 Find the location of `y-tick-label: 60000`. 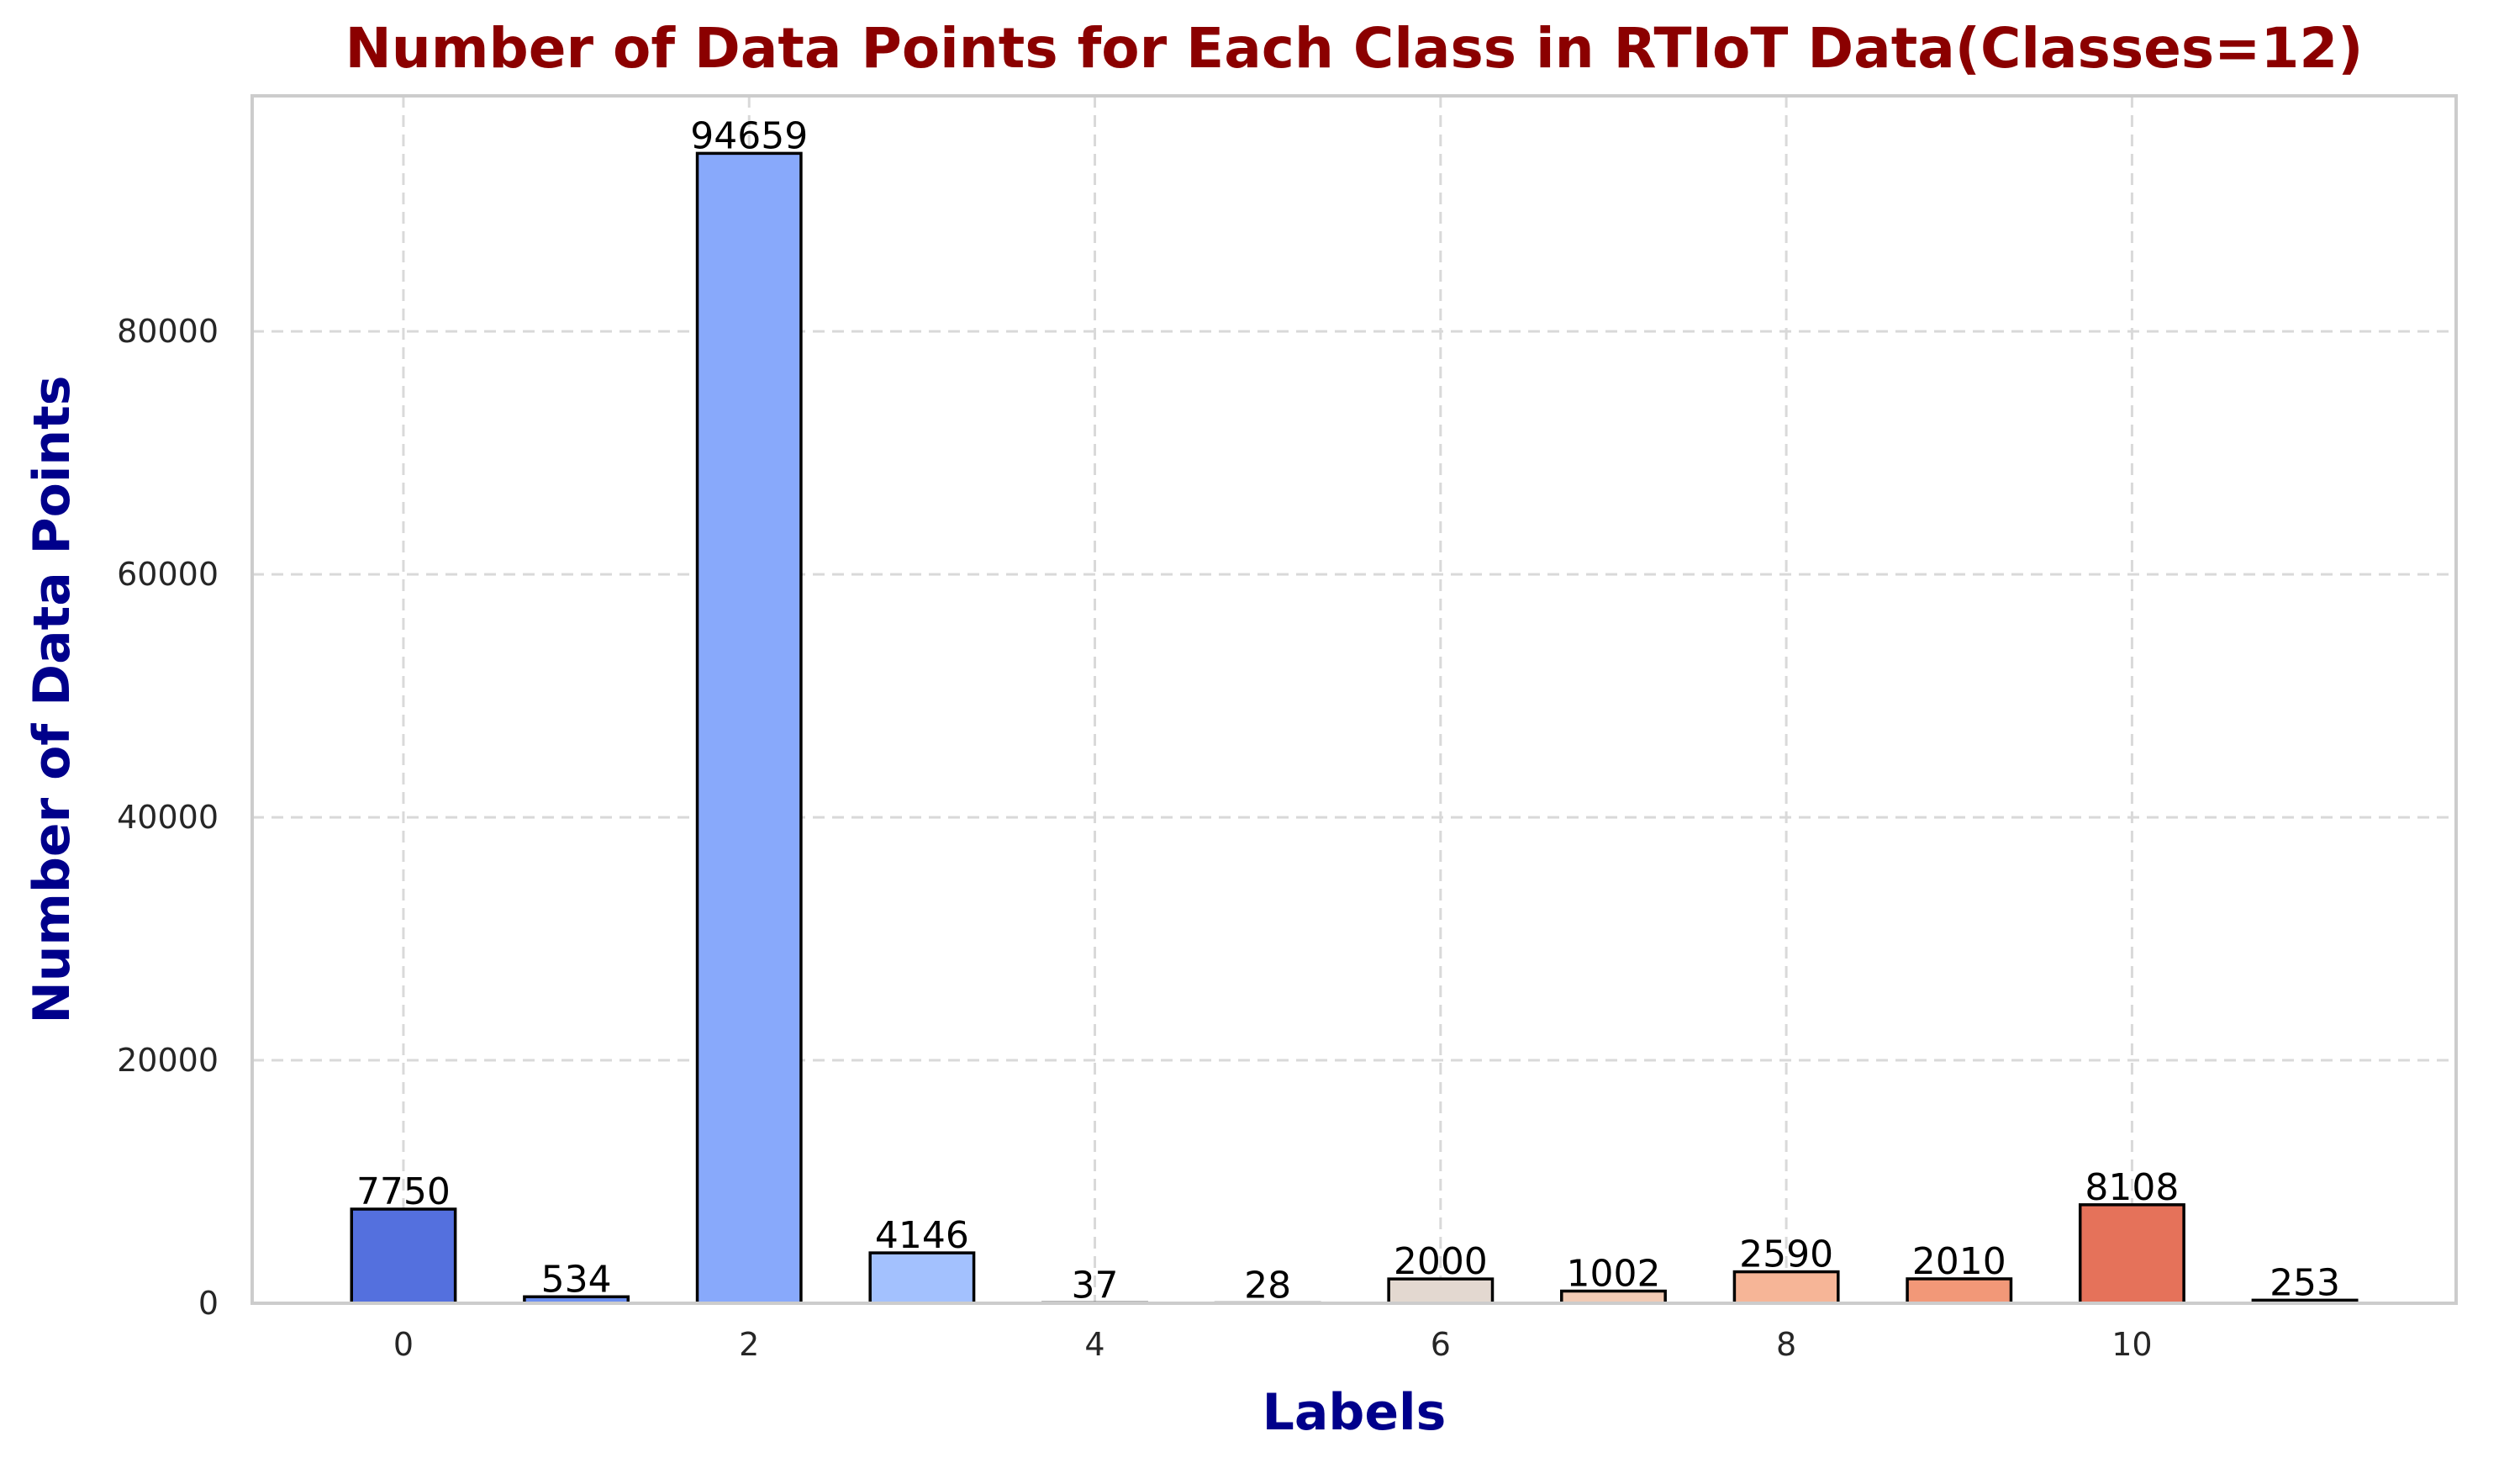

y-tick-label: 60000 is located at coordinates (168, 574).